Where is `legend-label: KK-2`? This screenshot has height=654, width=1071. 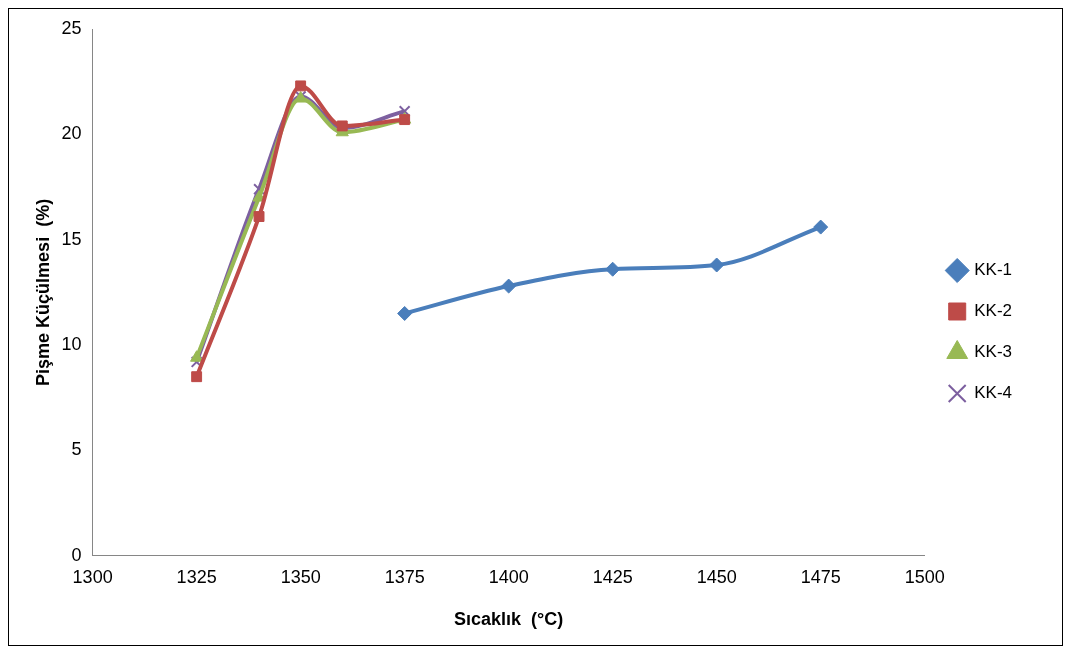 legend-label: KK-2 is located at coordinates (993, 311).